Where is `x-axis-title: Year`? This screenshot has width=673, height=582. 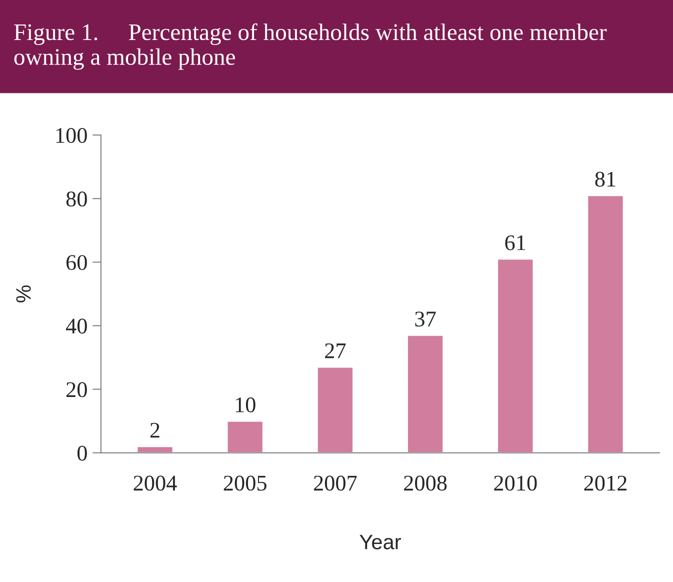 x-axis-title: Year is located at coordinates (380, 542).